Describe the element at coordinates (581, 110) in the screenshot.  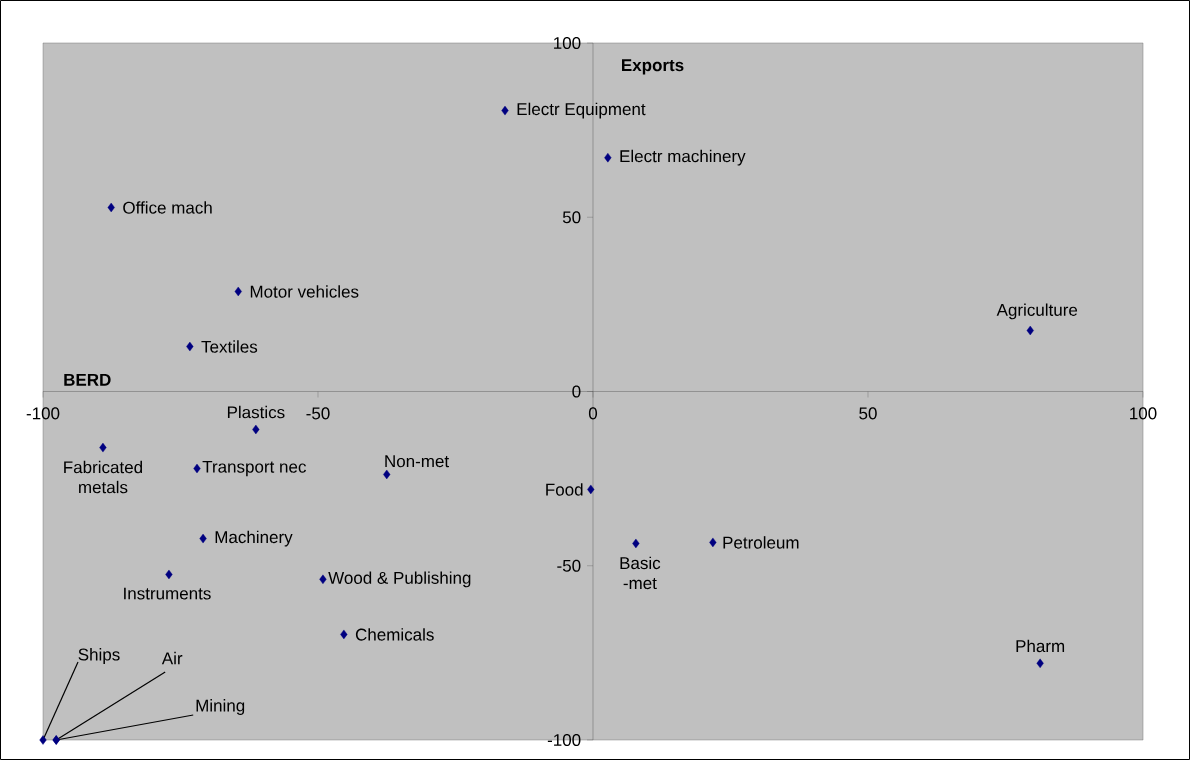
I see `annotation: Electr Equipment` at that location.